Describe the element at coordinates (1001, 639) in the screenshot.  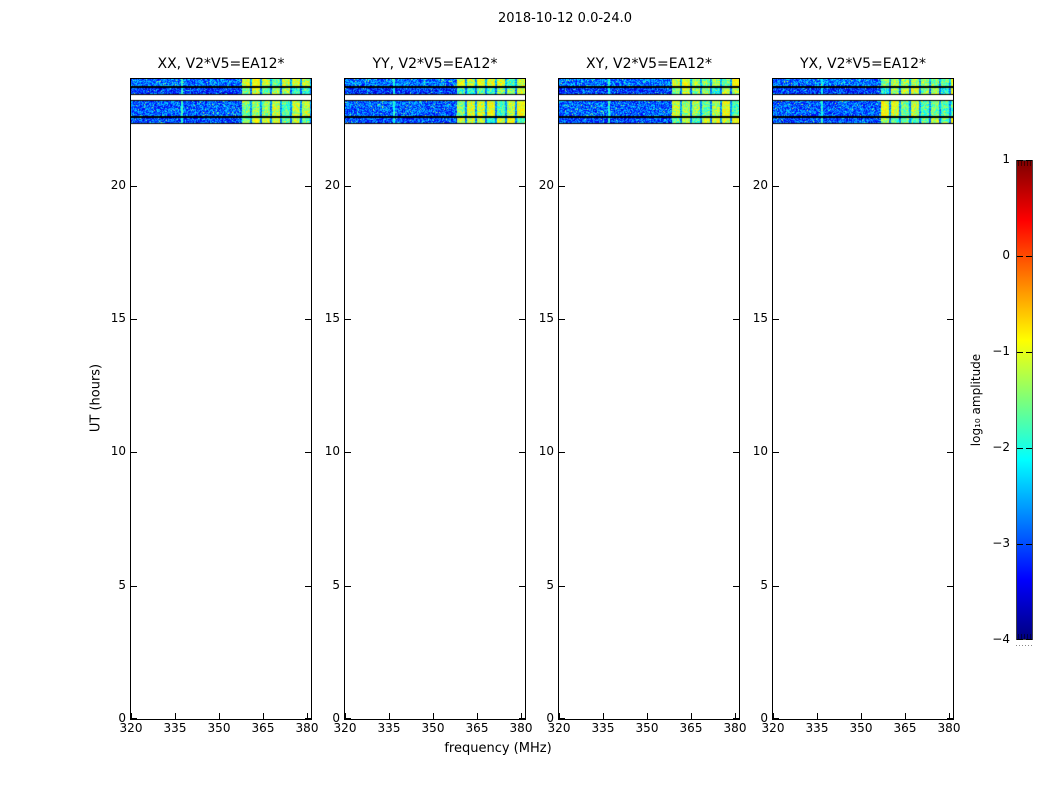
I see `colorbar-tick-label: −4` at that location.